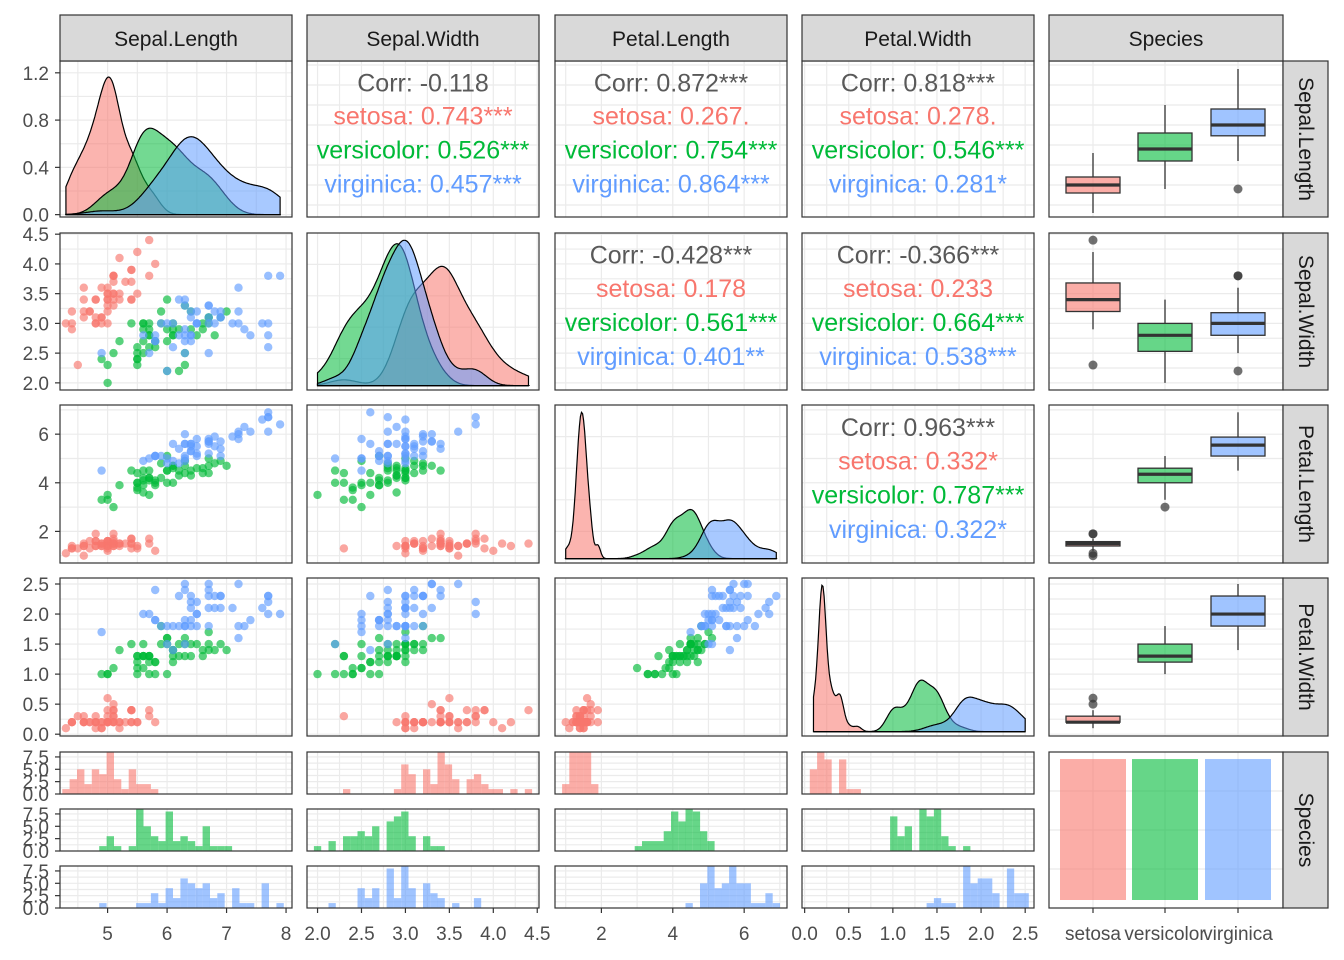 Image resolution: width=1344 pixels, height=960 pixels. Describe the element at coordinates (918, 289) in the screenshot. I see `panel-r1-c3-corr-setosa: setosa: 0.233` at that location.